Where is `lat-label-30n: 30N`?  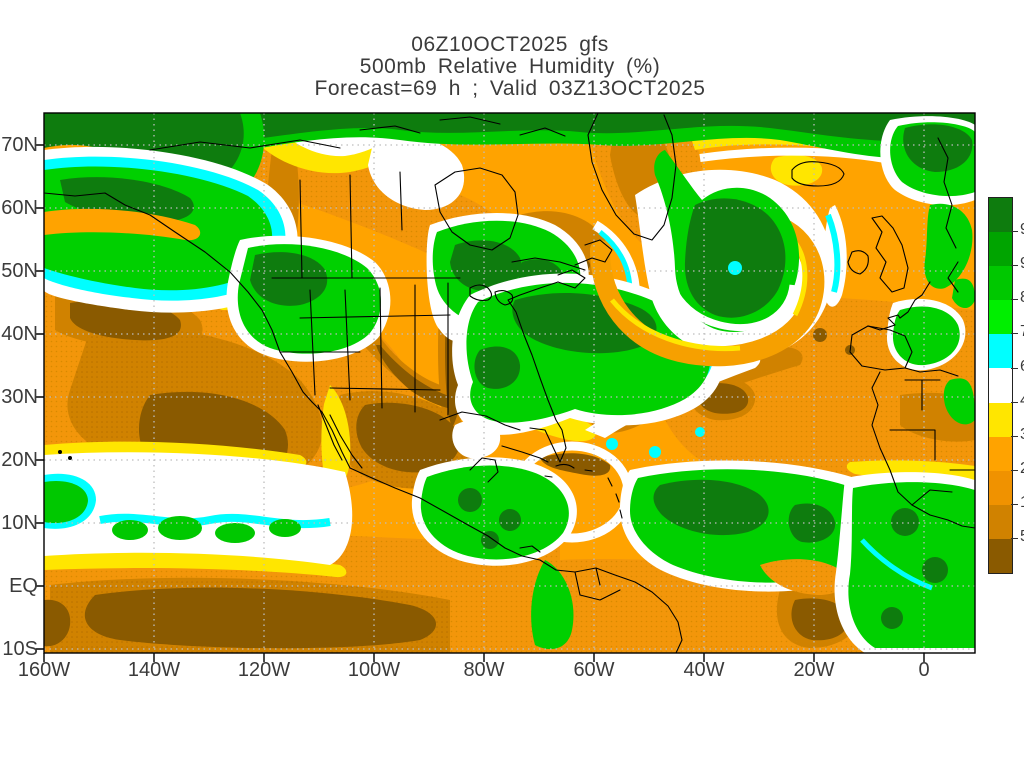
lat-label-30n: 30N is located at coordinates (19, 397).